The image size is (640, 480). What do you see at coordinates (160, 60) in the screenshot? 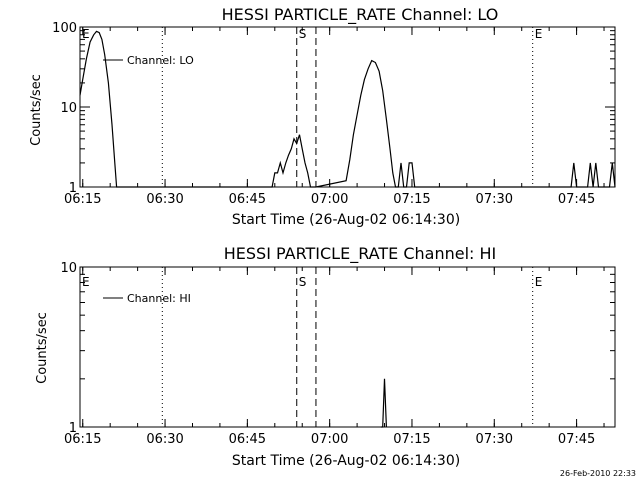
I see `legend-label-lo: Channel: LO` at bounding box center [160, 60].